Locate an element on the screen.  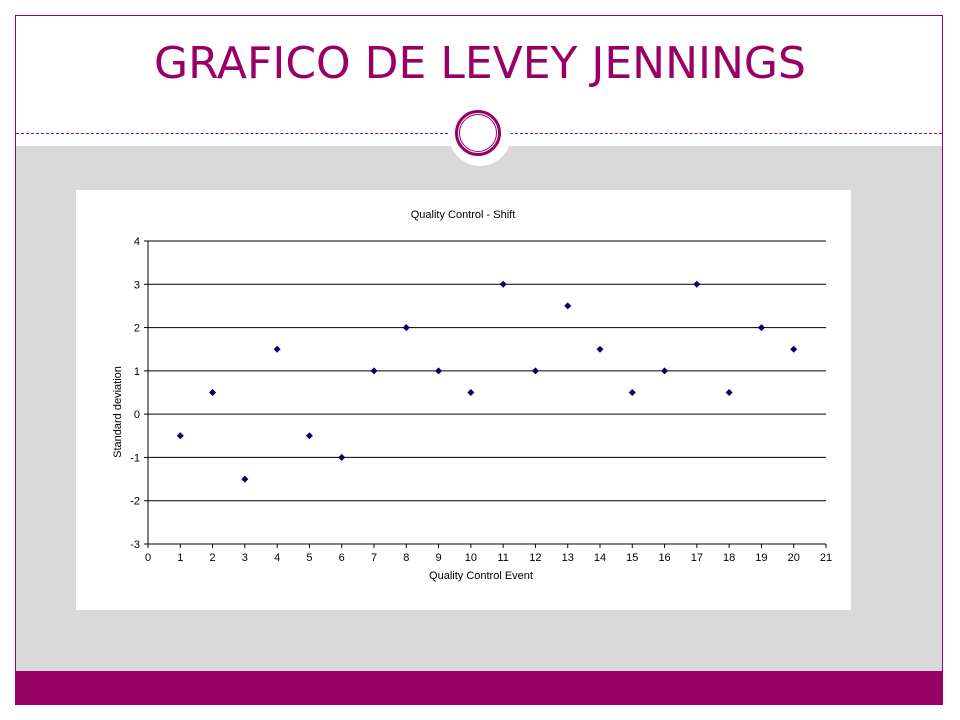
x-tick-label: 19 is located at coordinates (761, 558).